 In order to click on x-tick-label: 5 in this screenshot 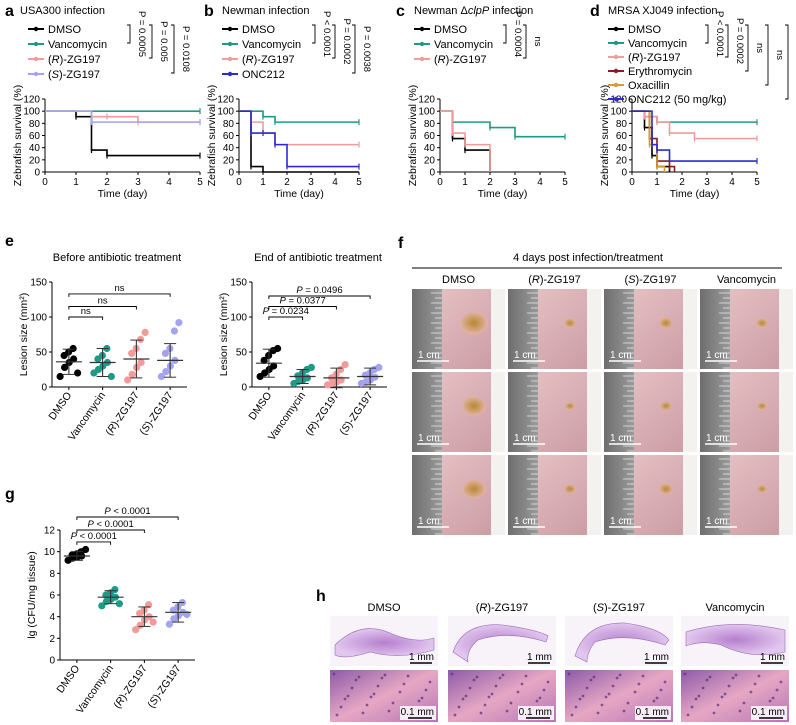, I will do `click(200, 182)`.